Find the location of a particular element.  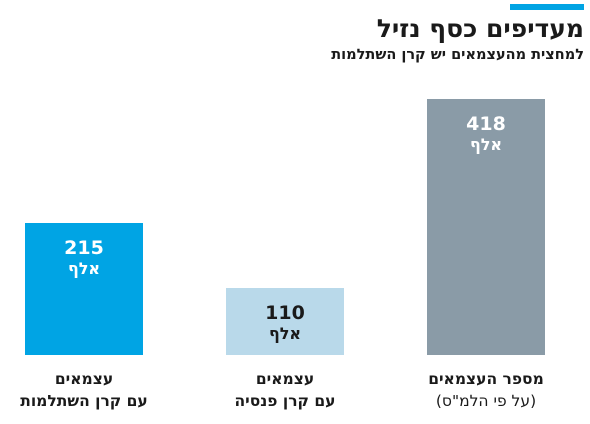

bar-value-label: 110 is located at coordinates (285, 313).